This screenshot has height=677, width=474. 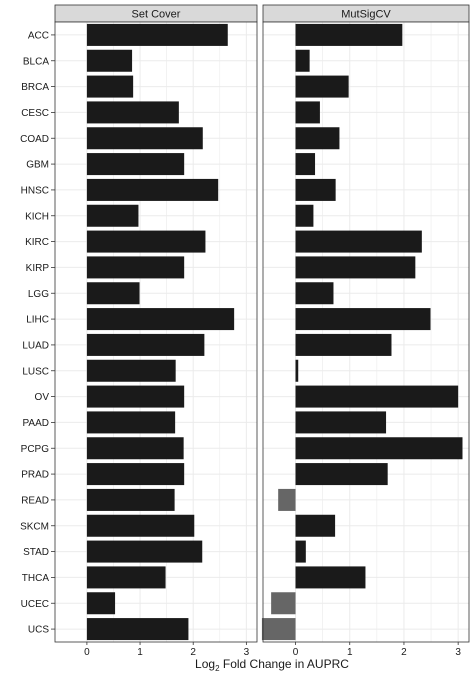 I want to click on category-label-skcm: SKCM, so click(x=34, y=526).